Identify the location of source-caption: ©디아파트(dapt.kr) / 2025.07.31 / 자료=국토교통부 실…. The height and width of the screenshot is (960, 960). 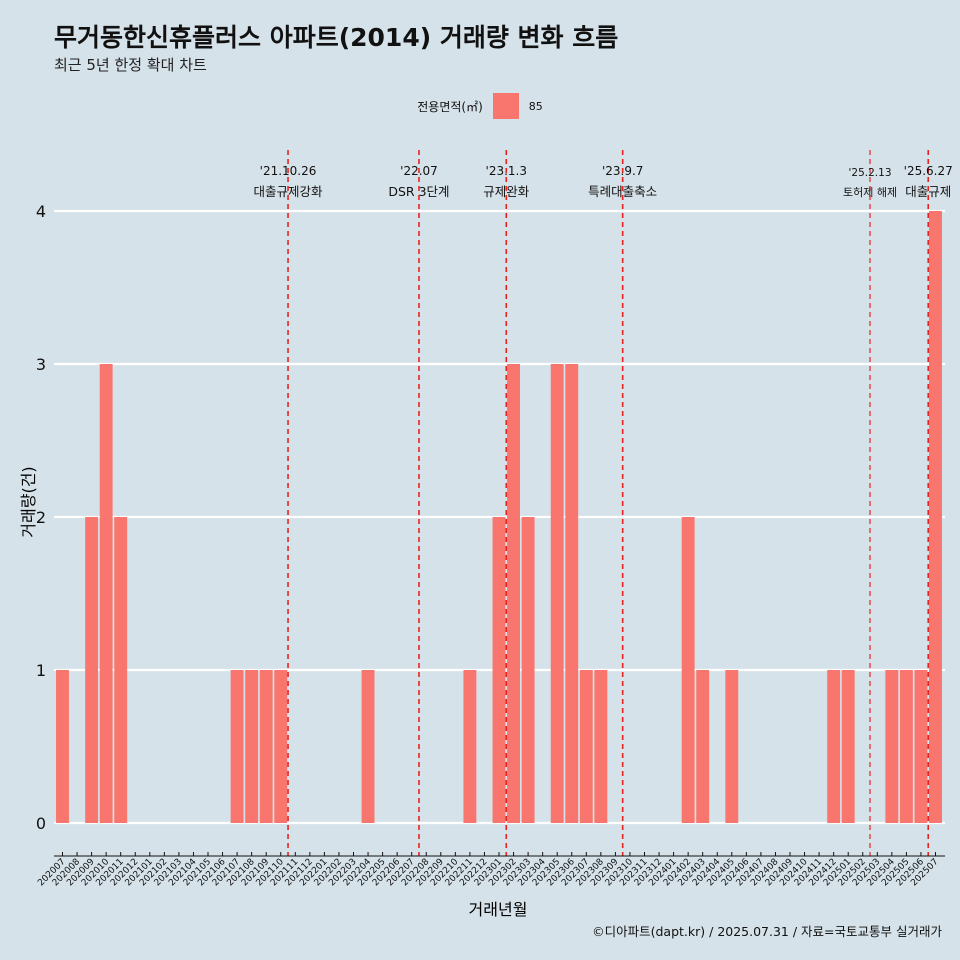
(767, 931).